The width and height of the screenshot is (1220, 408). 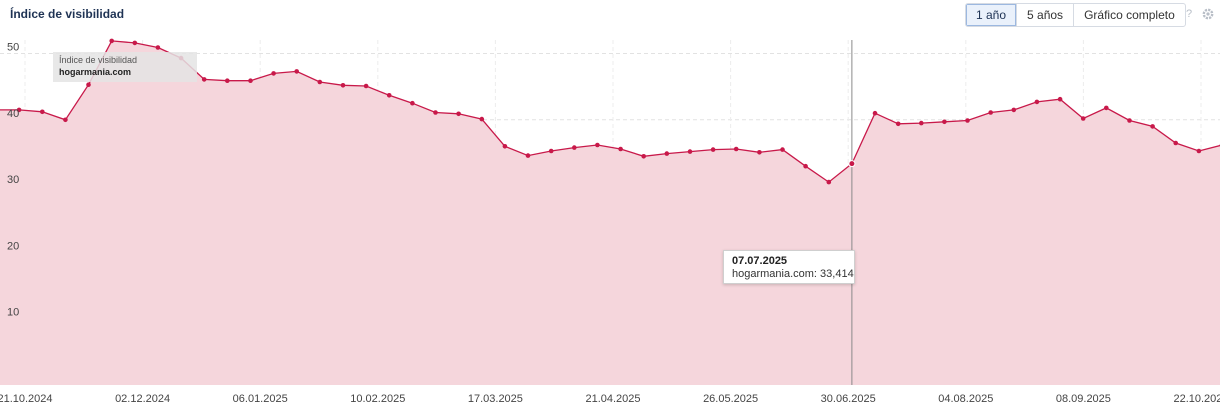 What do you see at coordinates (377, 399) in the screenshot?
I see `x-tick-label: 10.02.2025` at bounding box center [377, 399].